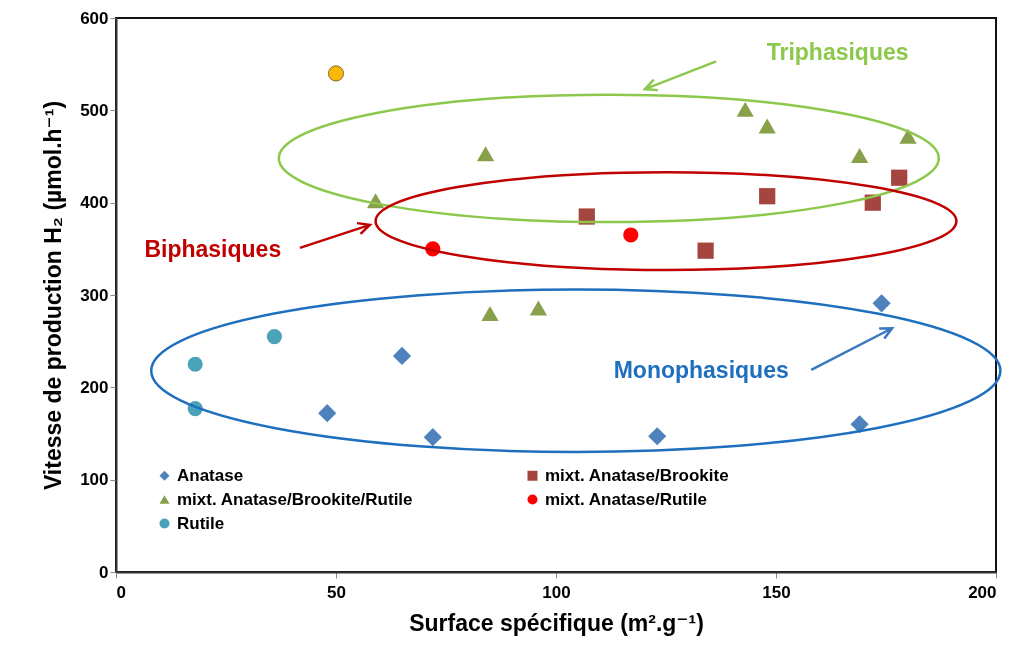 This screenshot has width=1018, height=664. Describe the element at coordinates (837, 52) in the screenshot. I see `annotation: Triphasiques` at that location.